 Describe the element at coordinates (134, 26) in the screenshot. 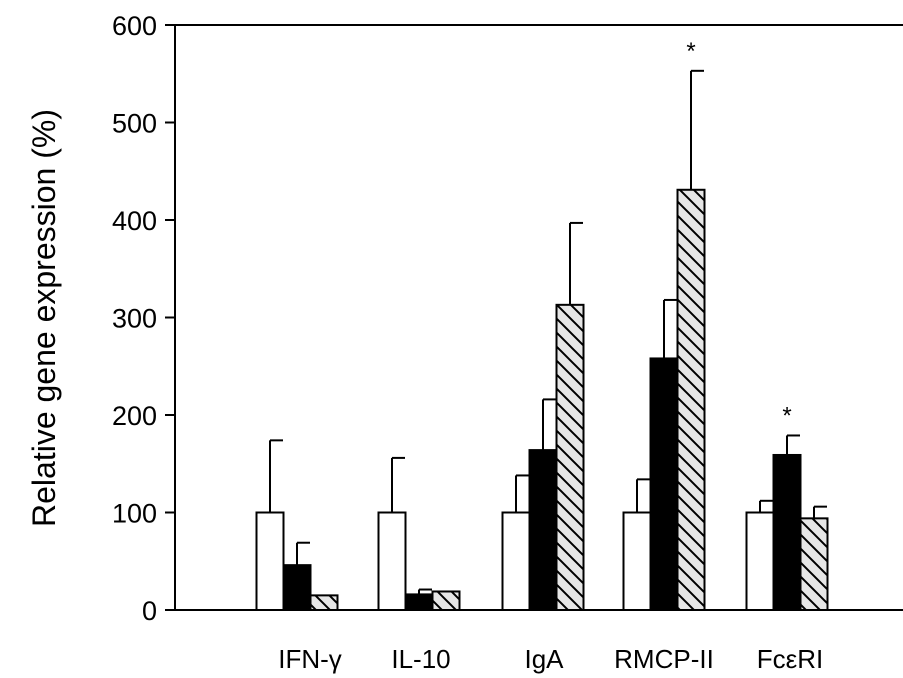

I see `y-tick-label: 600` at that location.